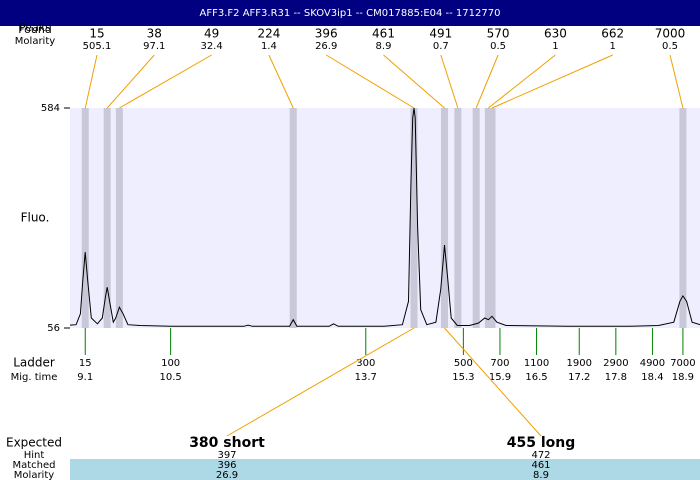 Image resolution: width=700 pixels, height=480 pixels. I want to click on peak-molarity-label: 505.1, so click(97, 46).